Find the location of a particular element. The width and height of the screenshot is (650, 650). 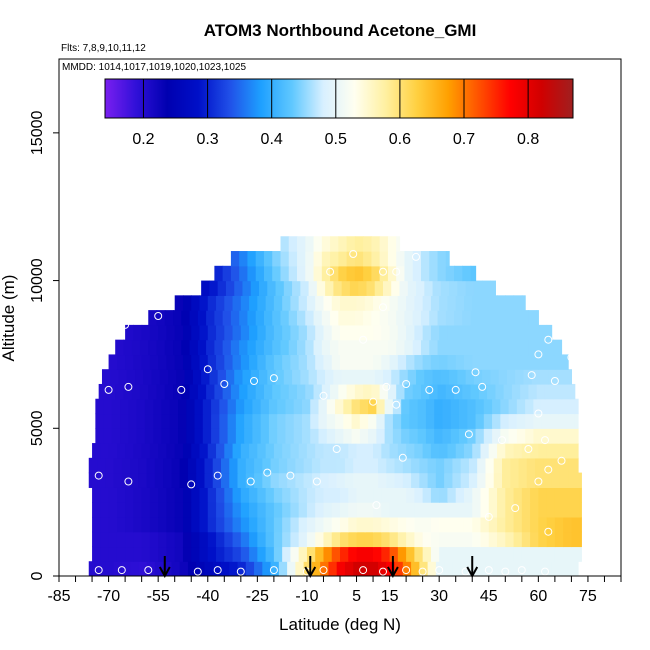

colorbar: 0.2 0.3 0.4 0.5 0.6 0.7 0.8 is located at coordinates (339, 113).